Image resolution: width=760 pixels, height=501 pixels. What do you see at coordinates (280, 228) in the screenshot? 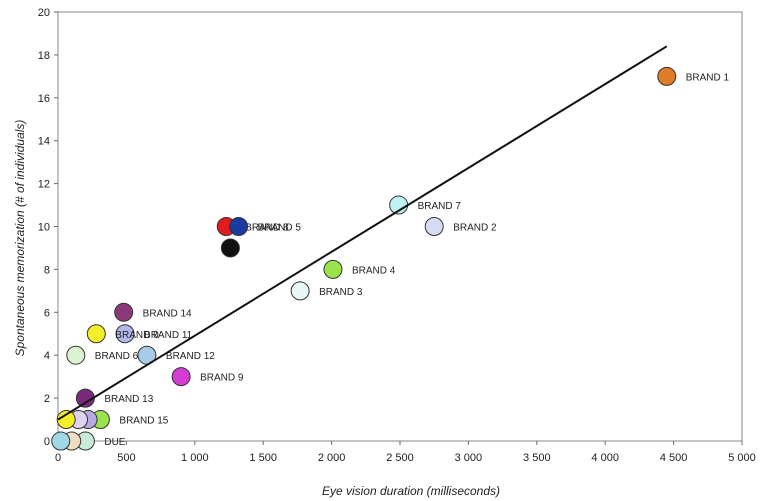
I see `point-label: BRAND 5` at bounding box center [280, 228].